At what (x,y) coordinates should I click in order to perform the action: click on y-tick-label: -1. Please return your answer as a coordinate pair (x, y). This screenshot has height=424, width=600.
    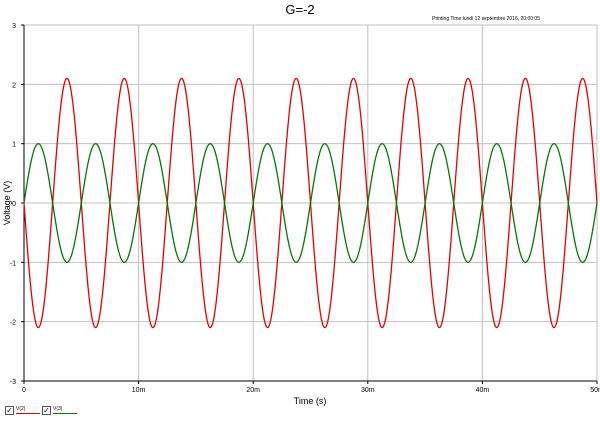
    Looking at the image, I should click on (13, 263).